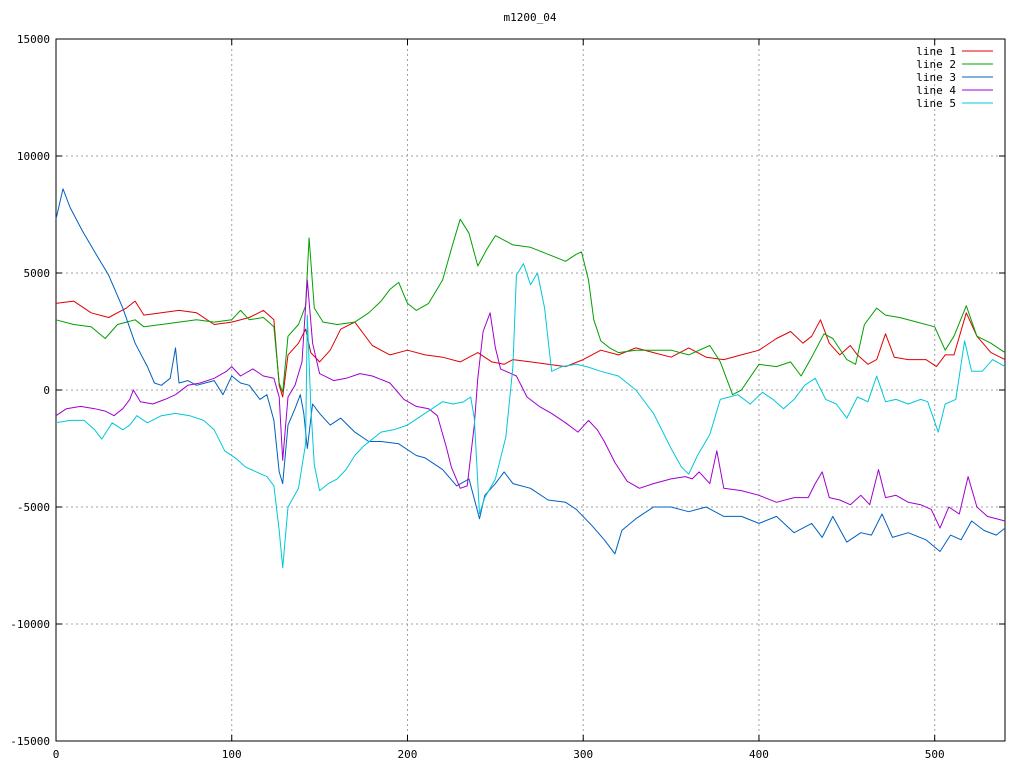 This screenshot has height=768, width=1024. I want to click on x-tick-label: 0, so click(56, 754).